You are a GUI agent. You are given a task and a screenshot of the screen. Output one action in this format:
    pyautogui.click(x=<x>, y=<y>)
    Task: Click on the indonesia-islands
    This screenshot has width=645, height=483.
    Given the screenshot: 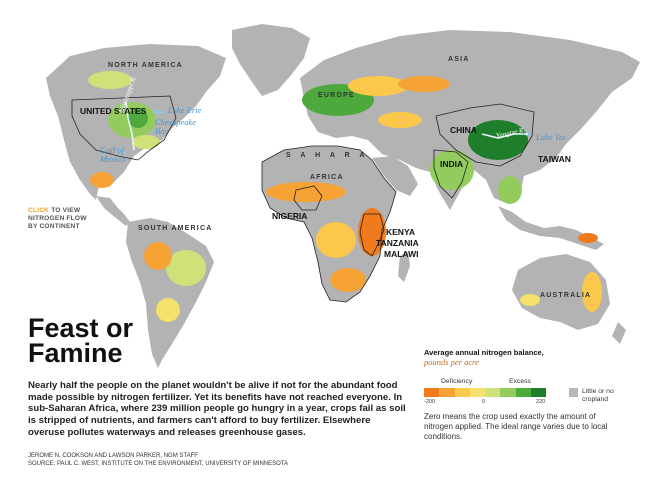 What is the action you would take?
    pyautogui.click(x=551, y=228)
    